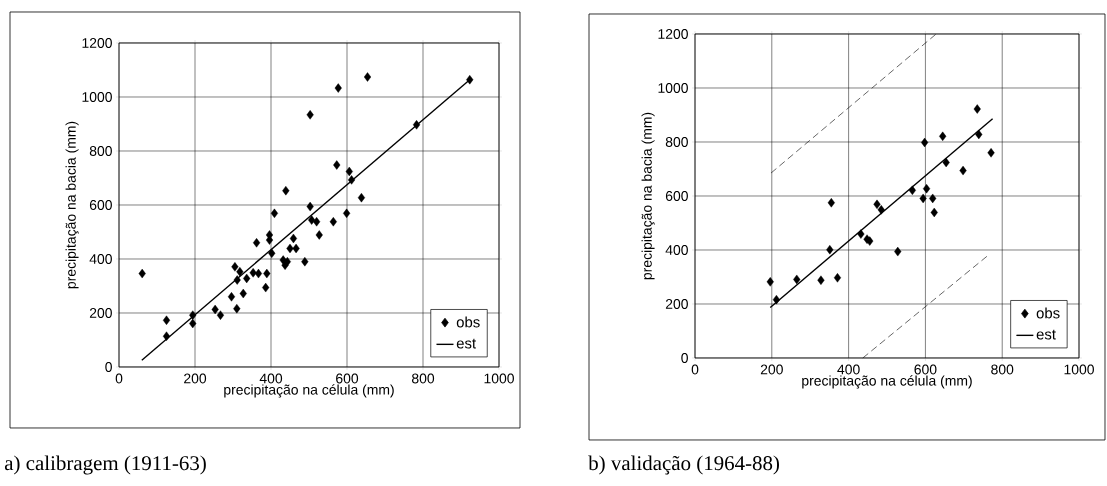 Image resolution: width=1107 pixels, height=486 pixels. What do you see at coordinates (684, 465) in the screenshot?
I see `text: b) validação (1964-88)` at bounding box center [684, 465].